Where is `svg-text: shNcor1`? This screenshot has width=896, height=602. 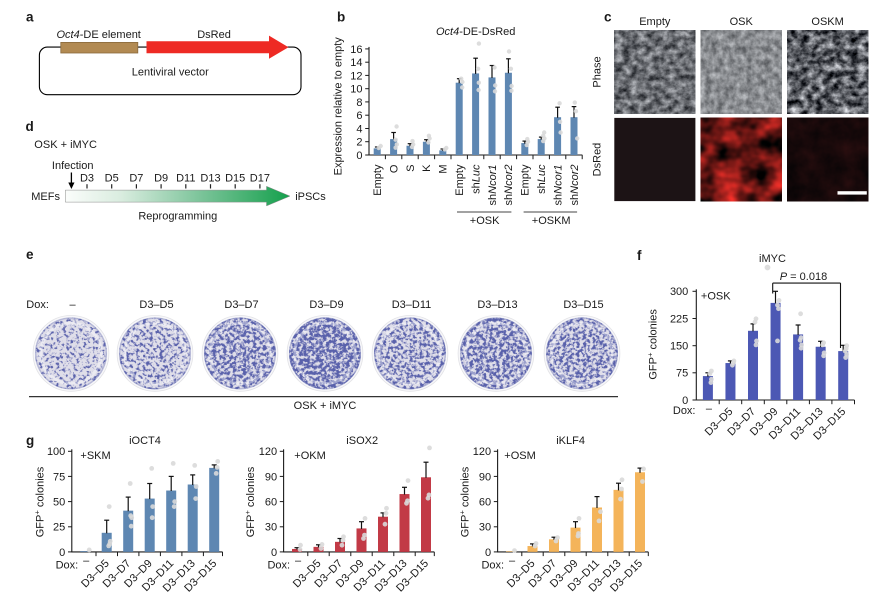 svg-text: shNcor1 is located at coordinates (558, 185).